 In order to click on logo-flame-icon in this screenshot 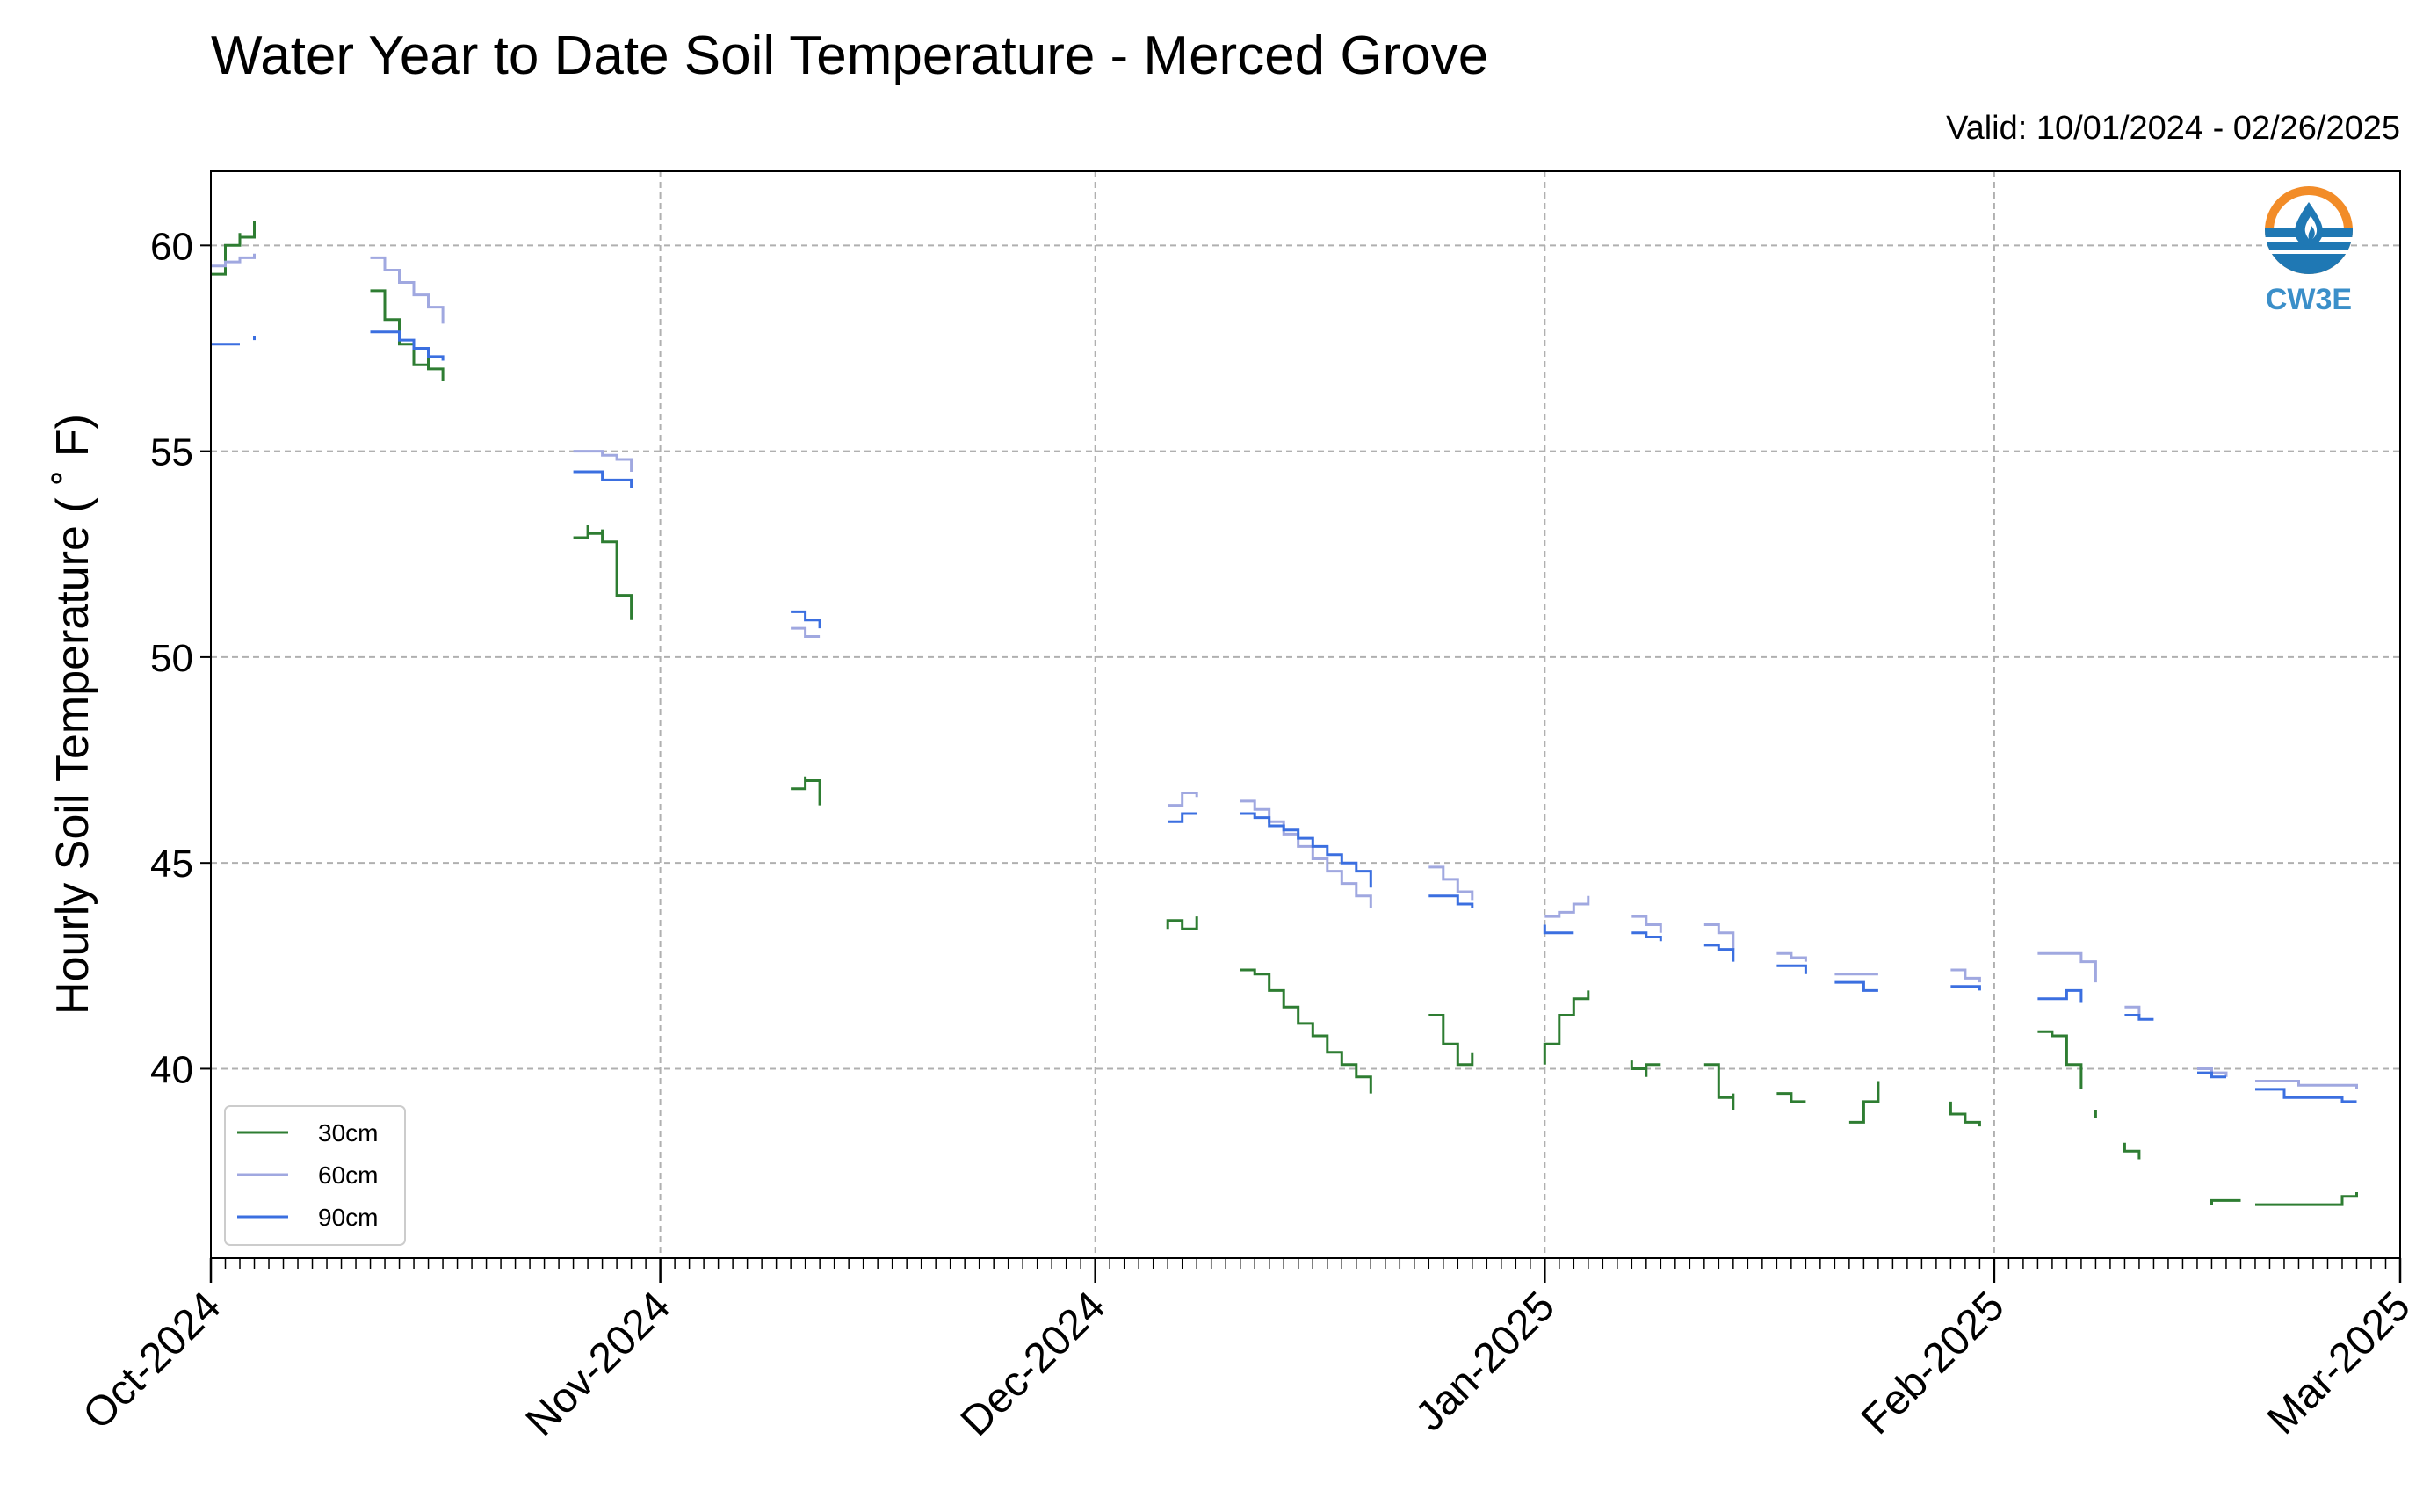, I will do `click(2311, 227)`.